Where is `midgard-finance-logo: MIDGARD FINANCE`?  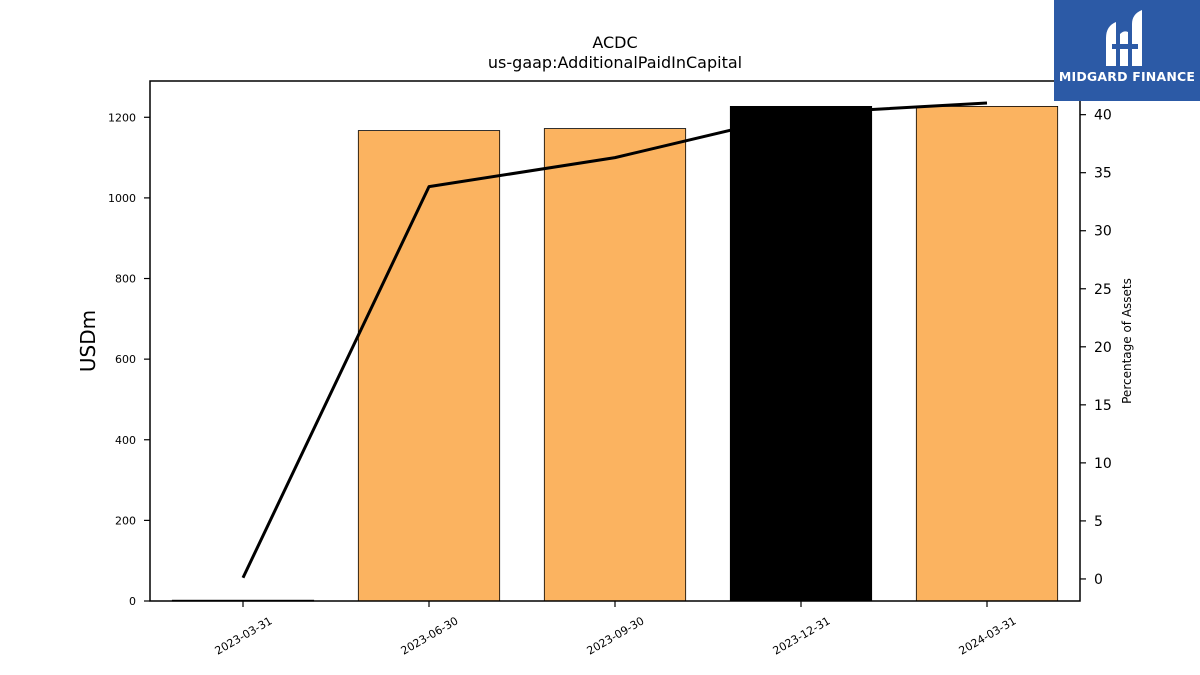 midgard-finance-logo: MIDGARD FINANCE is located at coordinates (1127, 50).